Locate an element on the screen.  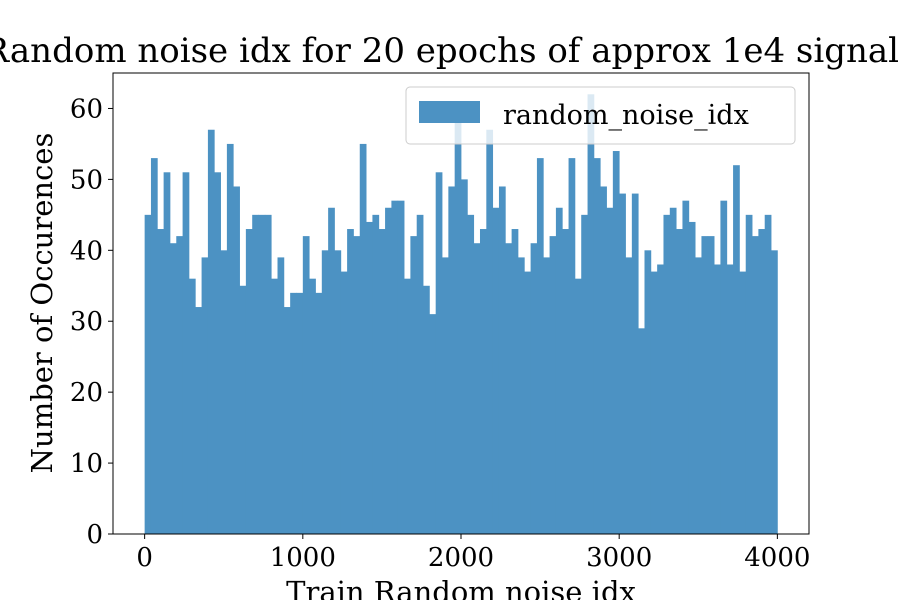
y-tick-label: 60 is located at coordinates (86, 109).